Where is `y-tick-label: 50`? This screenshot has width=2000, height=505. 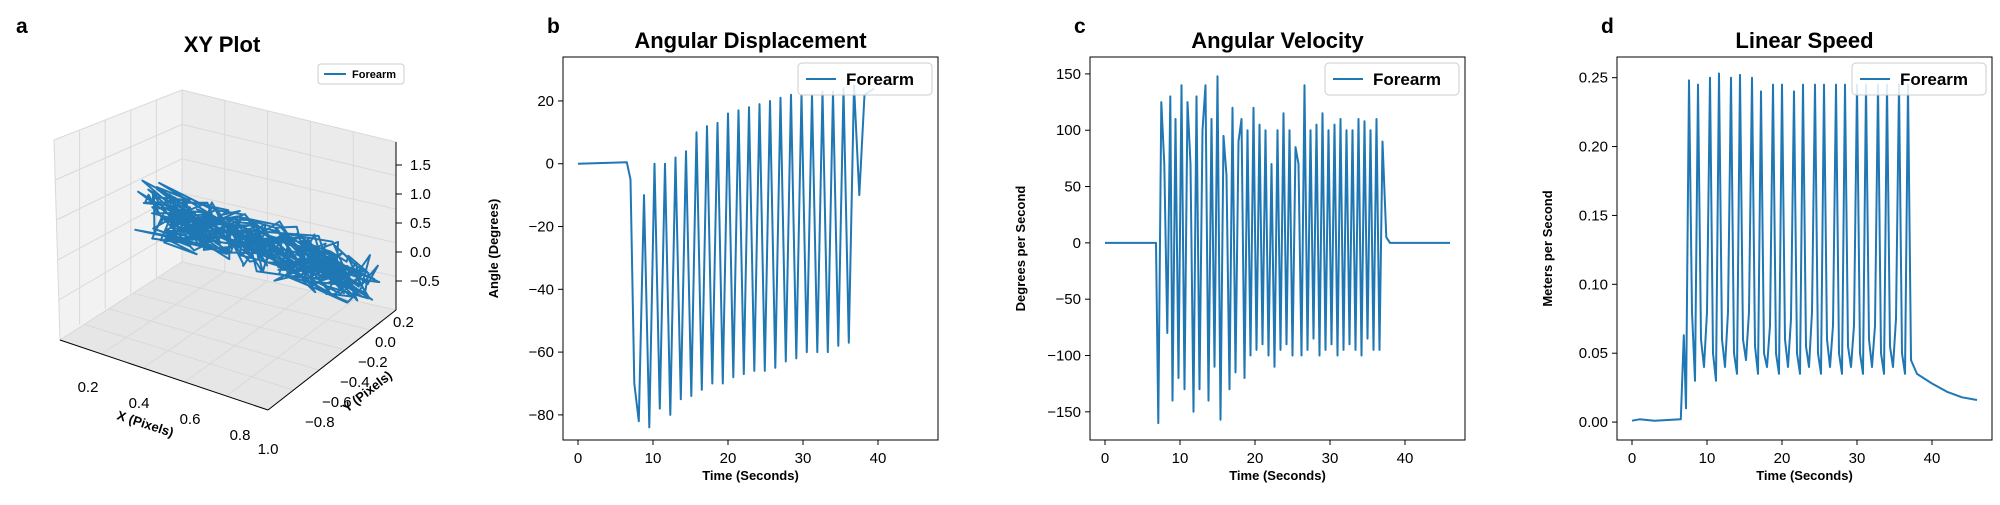 y-tick-label: 50 is located at coordinates (1072, 187).